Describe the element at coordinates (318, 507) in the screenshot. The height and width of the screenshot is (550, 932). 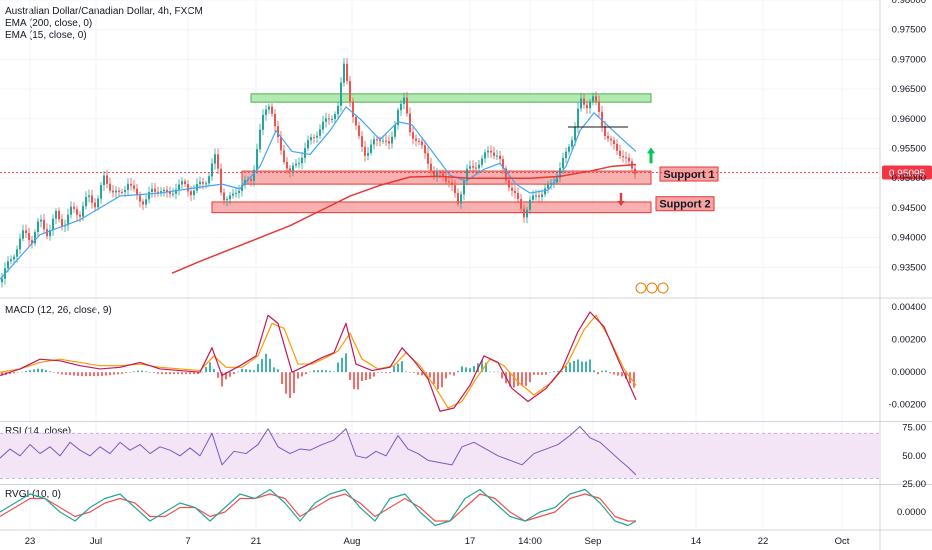
I see `rvgi-signal-line` at that location.